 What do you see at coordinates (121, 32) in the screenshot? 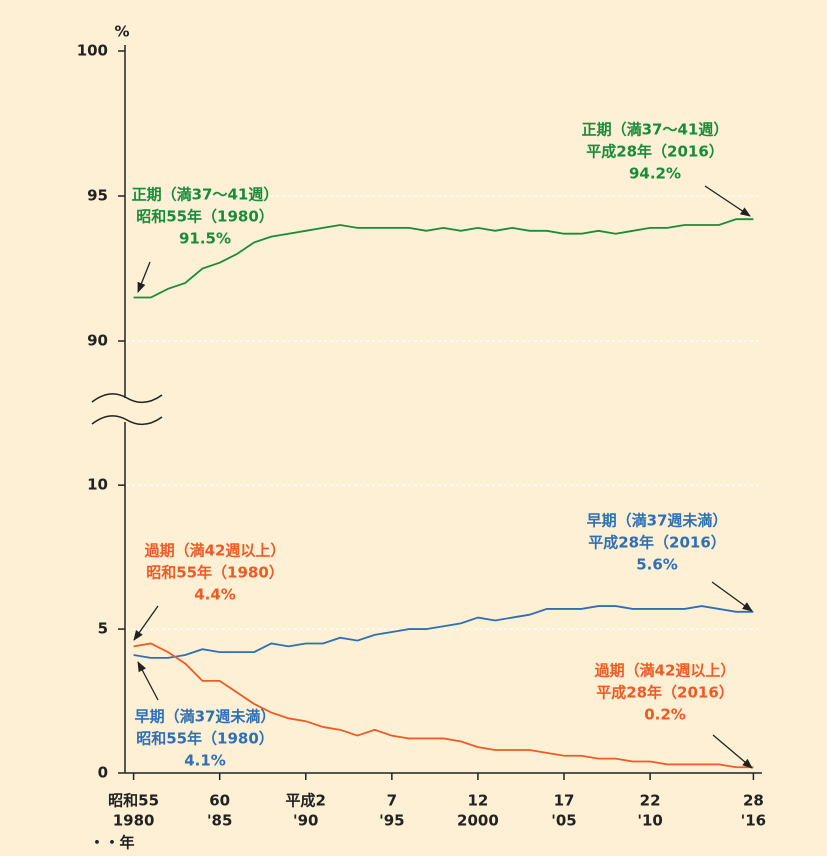
I see `y-axis-unit: %` at bounding box center [121, 32].